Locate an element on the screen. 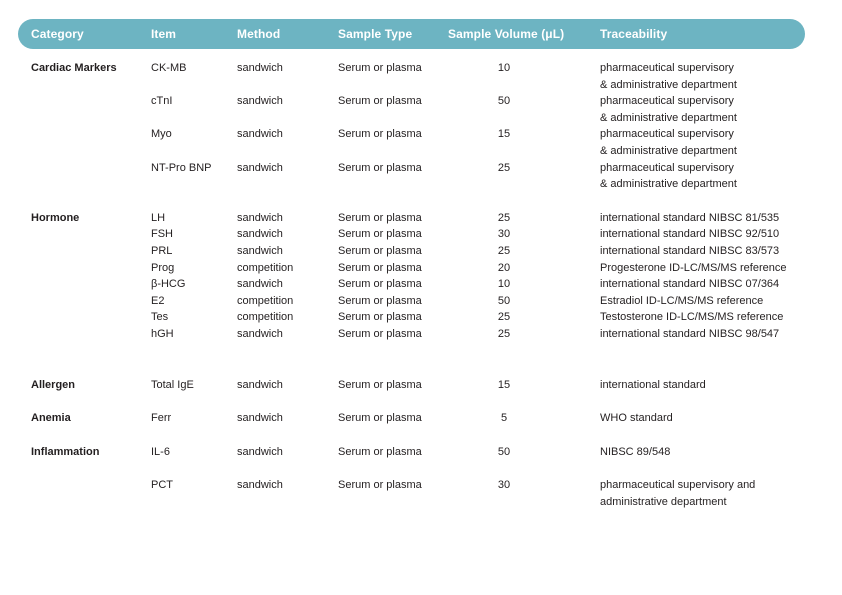 This screenshot has width=842, height=595. cell-traceability: international standard is located at coordinates (653, 384).